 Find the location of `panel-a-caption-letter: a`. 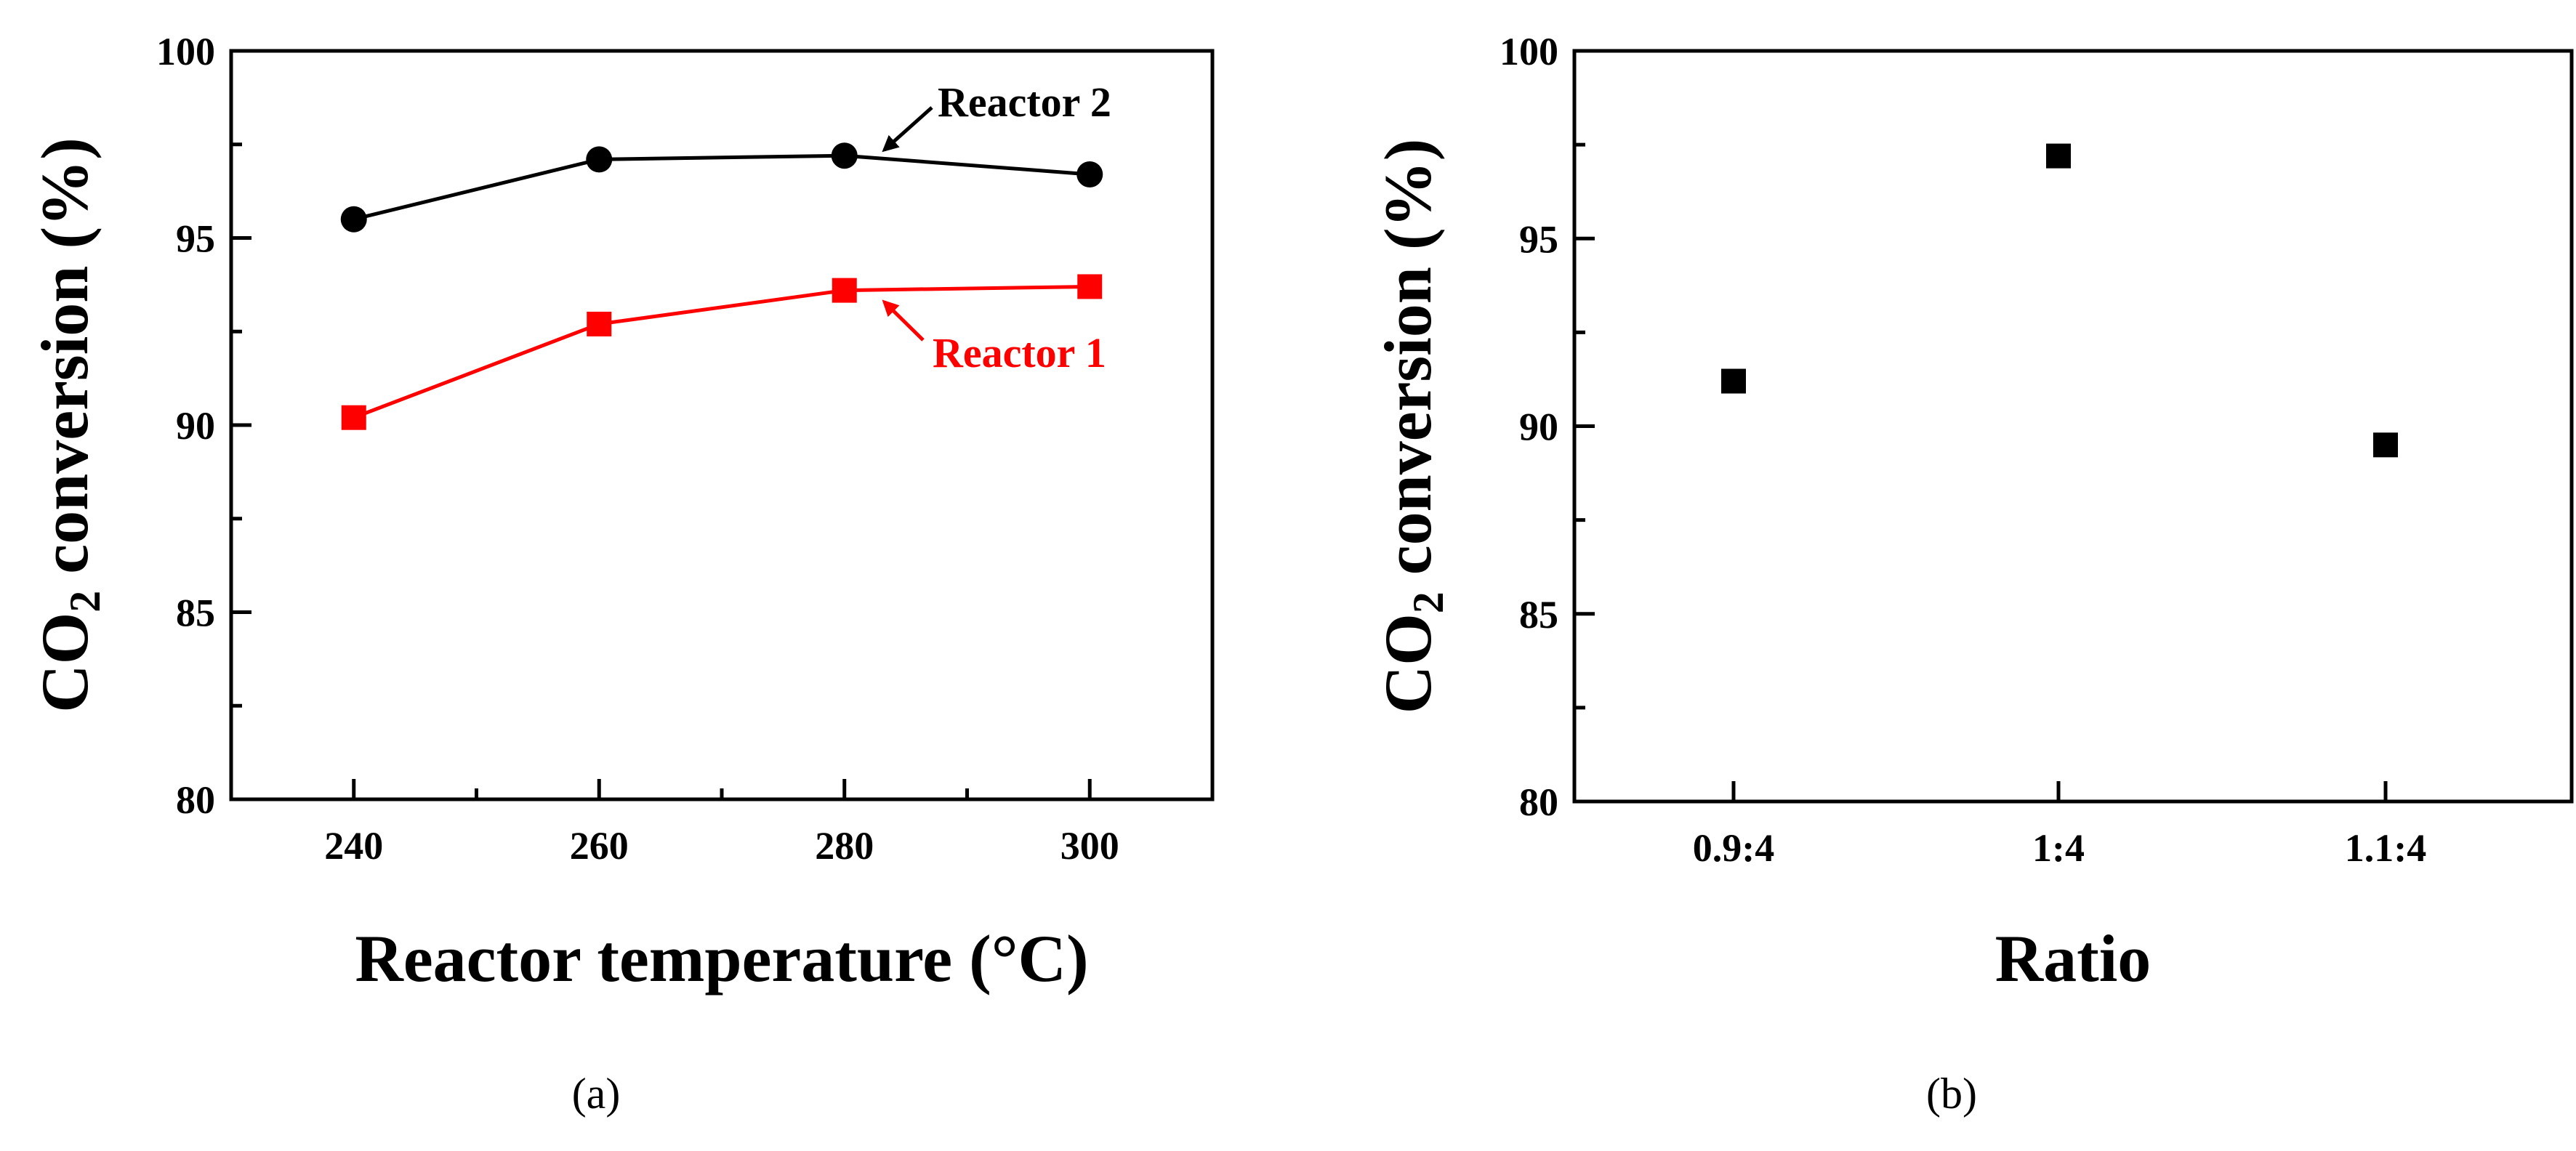

panel-a-caption-letter: a is located at coordinates (596, 1094).